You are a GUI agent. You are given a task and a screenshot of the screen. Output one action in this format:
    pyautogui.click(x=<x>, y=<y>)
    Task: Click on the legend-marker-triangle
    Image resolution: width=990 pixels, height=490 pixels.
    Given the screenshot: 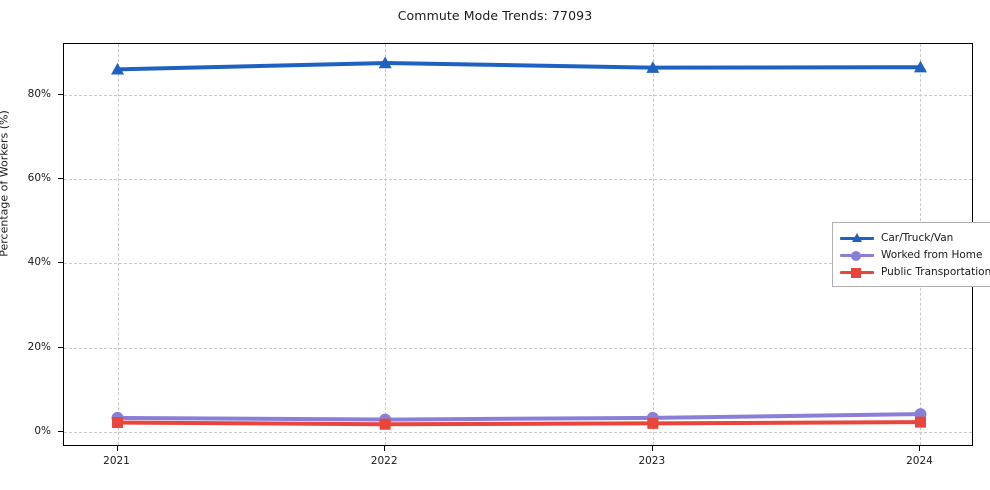 What is the action you would take?
    pyautogui.click(x=857, y=237)
    